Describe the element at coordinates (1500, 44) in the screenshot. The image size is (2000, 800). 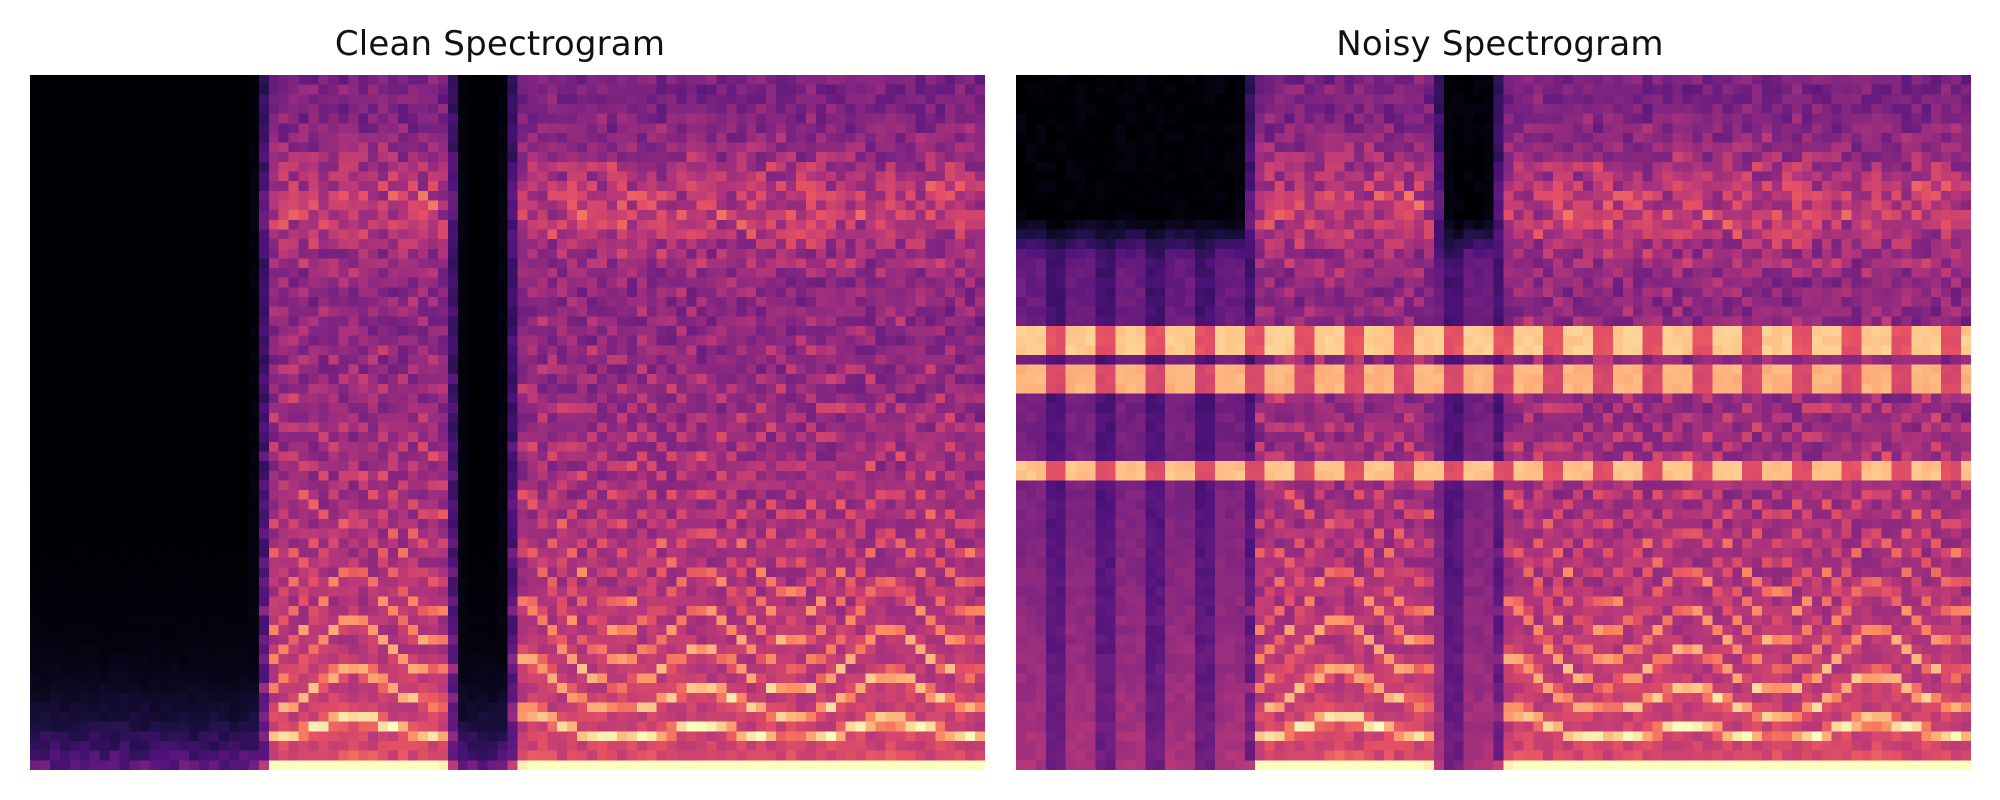
I see `noisy-spectrogram-title: Noisy Spectrogram` at that location.